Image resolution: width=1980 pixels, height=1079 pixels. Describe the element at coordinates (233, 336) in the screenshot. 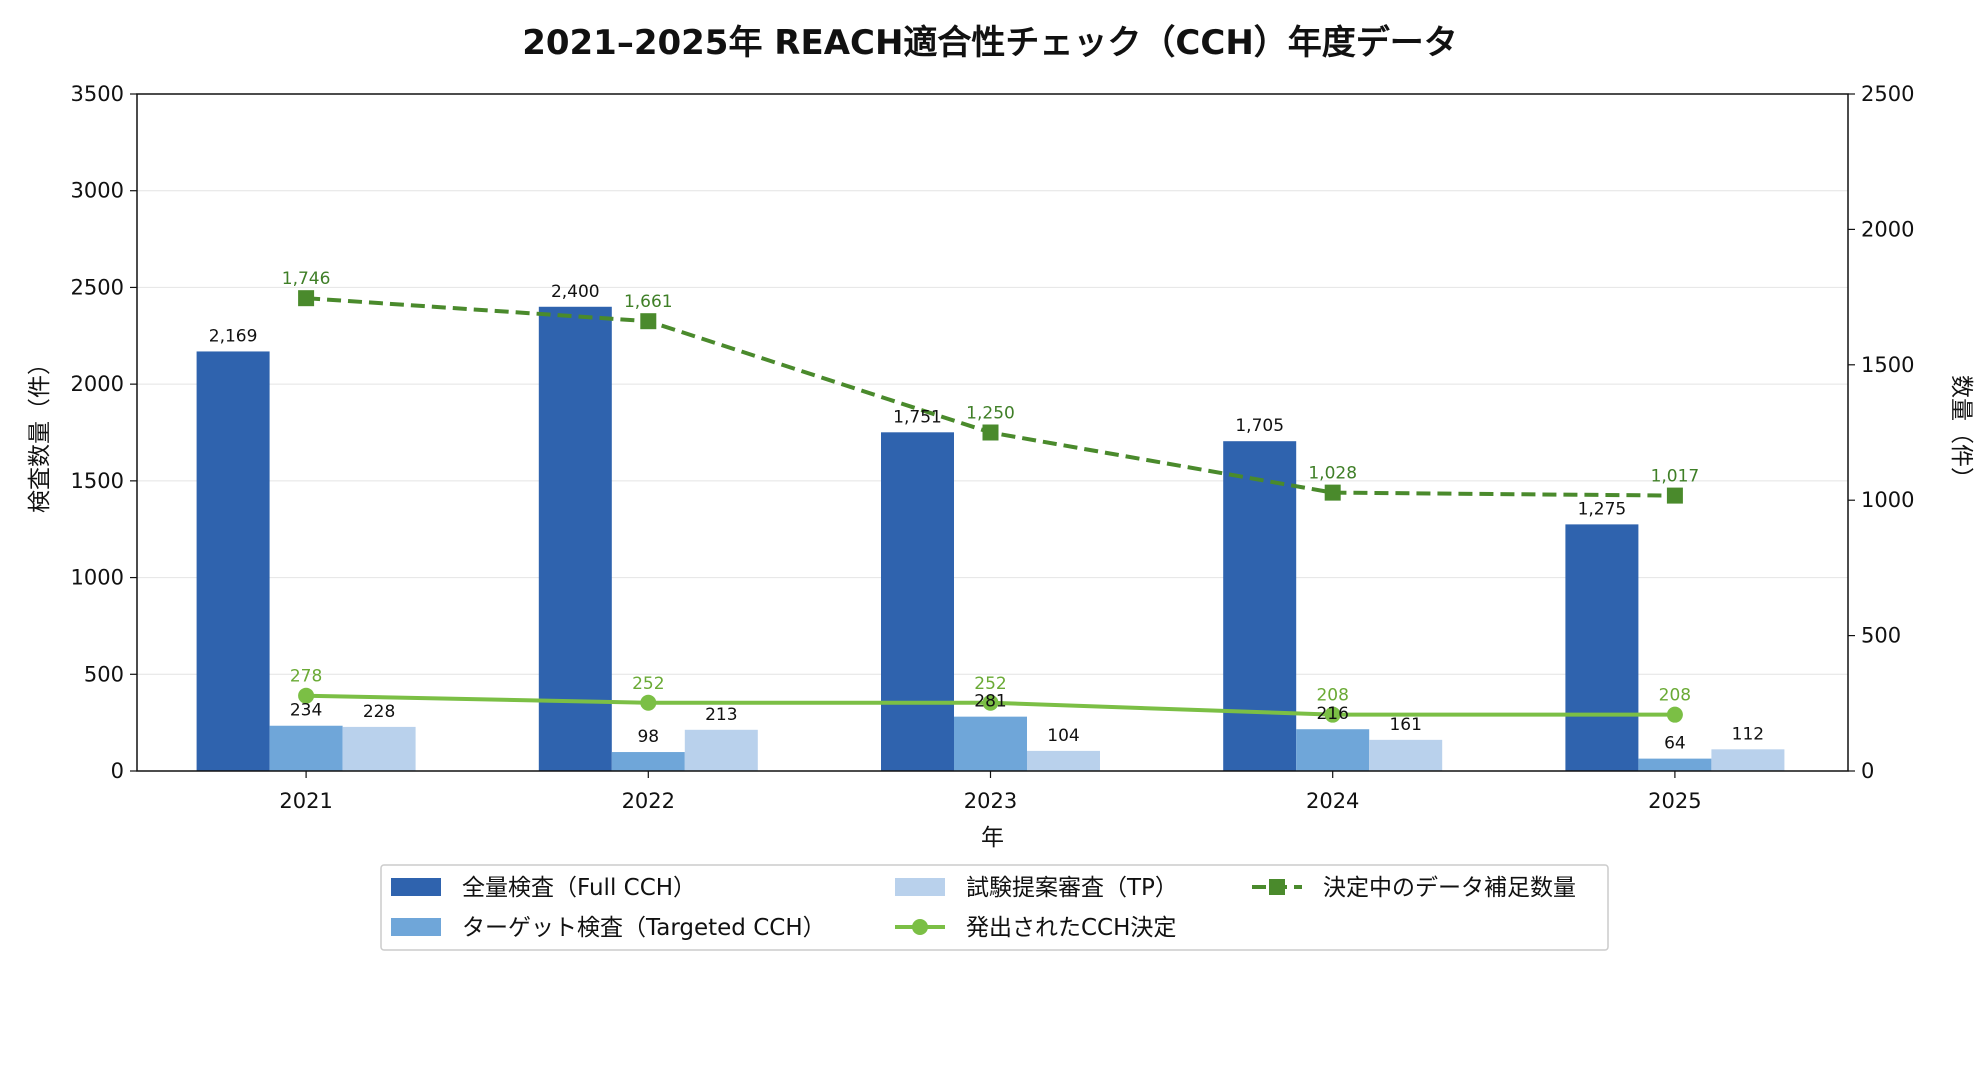

I see `bar-value-label: 2,169` at that location.